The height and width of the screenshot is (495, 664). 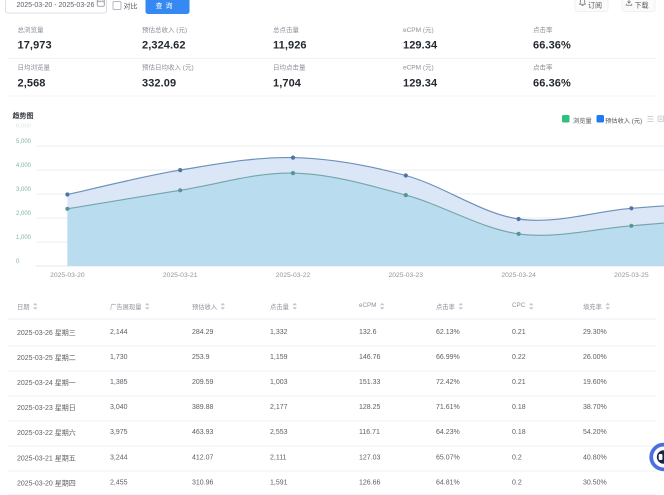 What do you see at coordinates (24, 190) in the screenshot?
I see `svg-text: 3,000` at bounding box center [24, 190].